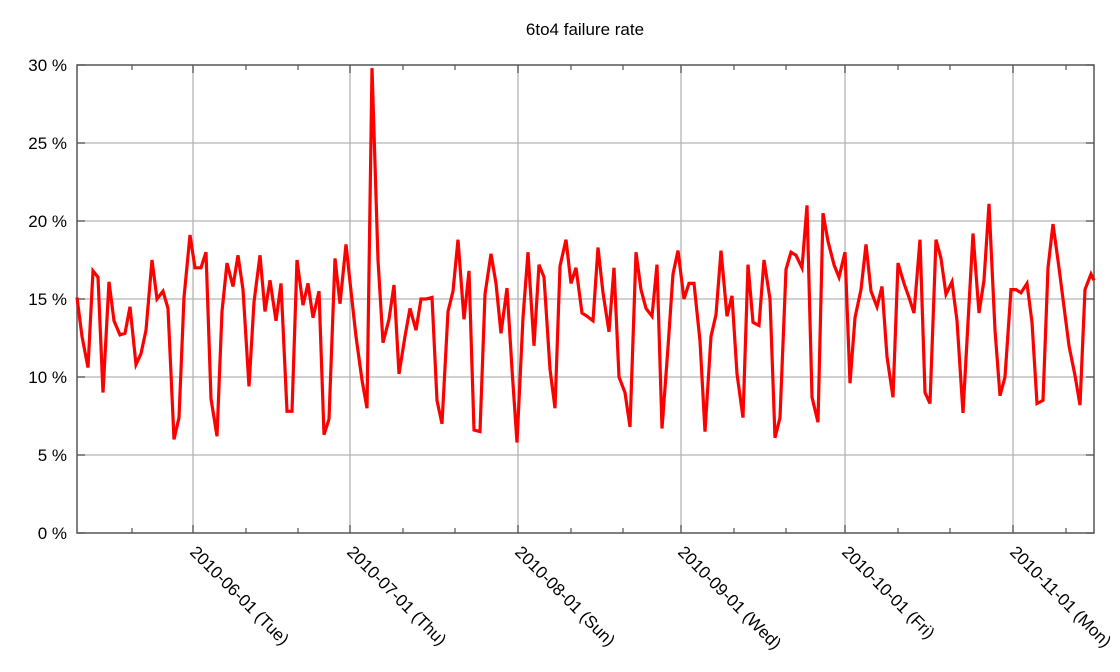 Image resolution: width=1120 pixels, height=672 pixels. What do you see at coordinates (729, 597) in the screenshot?
I see `x-tick-label: 2010-09-01 (Wed)` at bounding box center [729, 597].